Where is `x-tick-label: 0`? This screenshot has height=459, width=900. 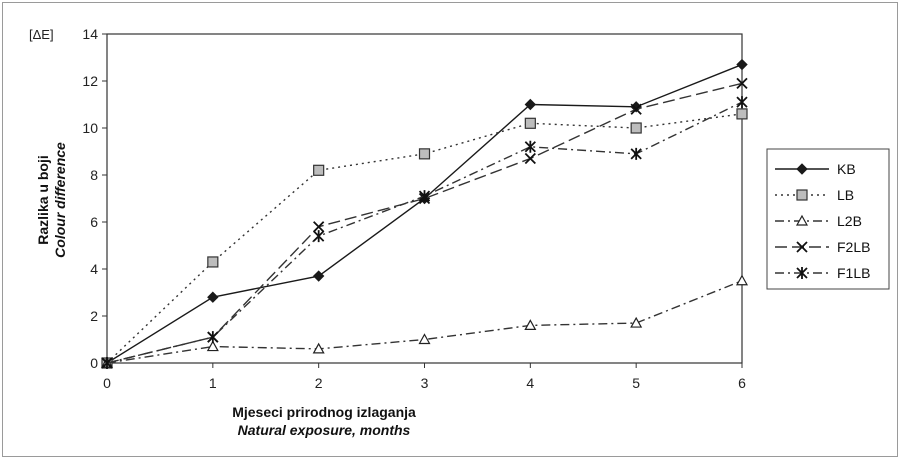
x-tick-label: 0 is located at coordinates (107, 383).